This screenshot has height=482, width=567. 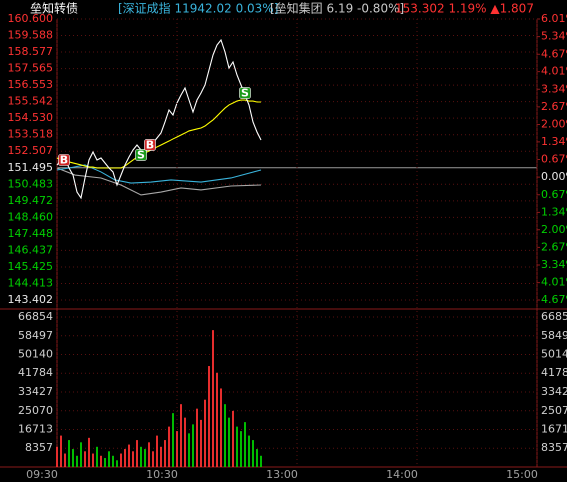 What do you see at coordinates (31, 68) in the screenshot?
I see `y-tick-label: 157.565` at bounding box center [31, 68].